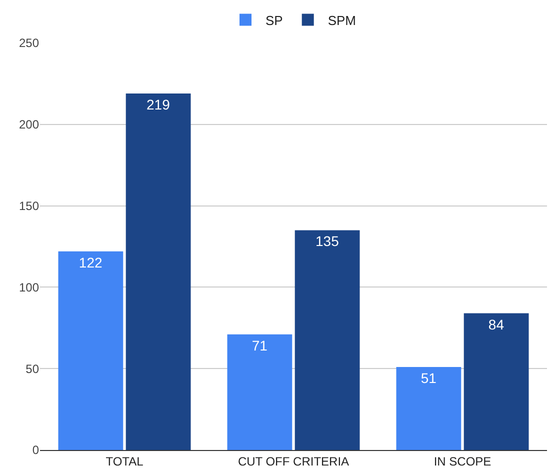 The image size is (552, 475). What do you see at coordinates (158, 104) in the screenshot?
I see `data-label: 219` at bounding box center [158, 104].